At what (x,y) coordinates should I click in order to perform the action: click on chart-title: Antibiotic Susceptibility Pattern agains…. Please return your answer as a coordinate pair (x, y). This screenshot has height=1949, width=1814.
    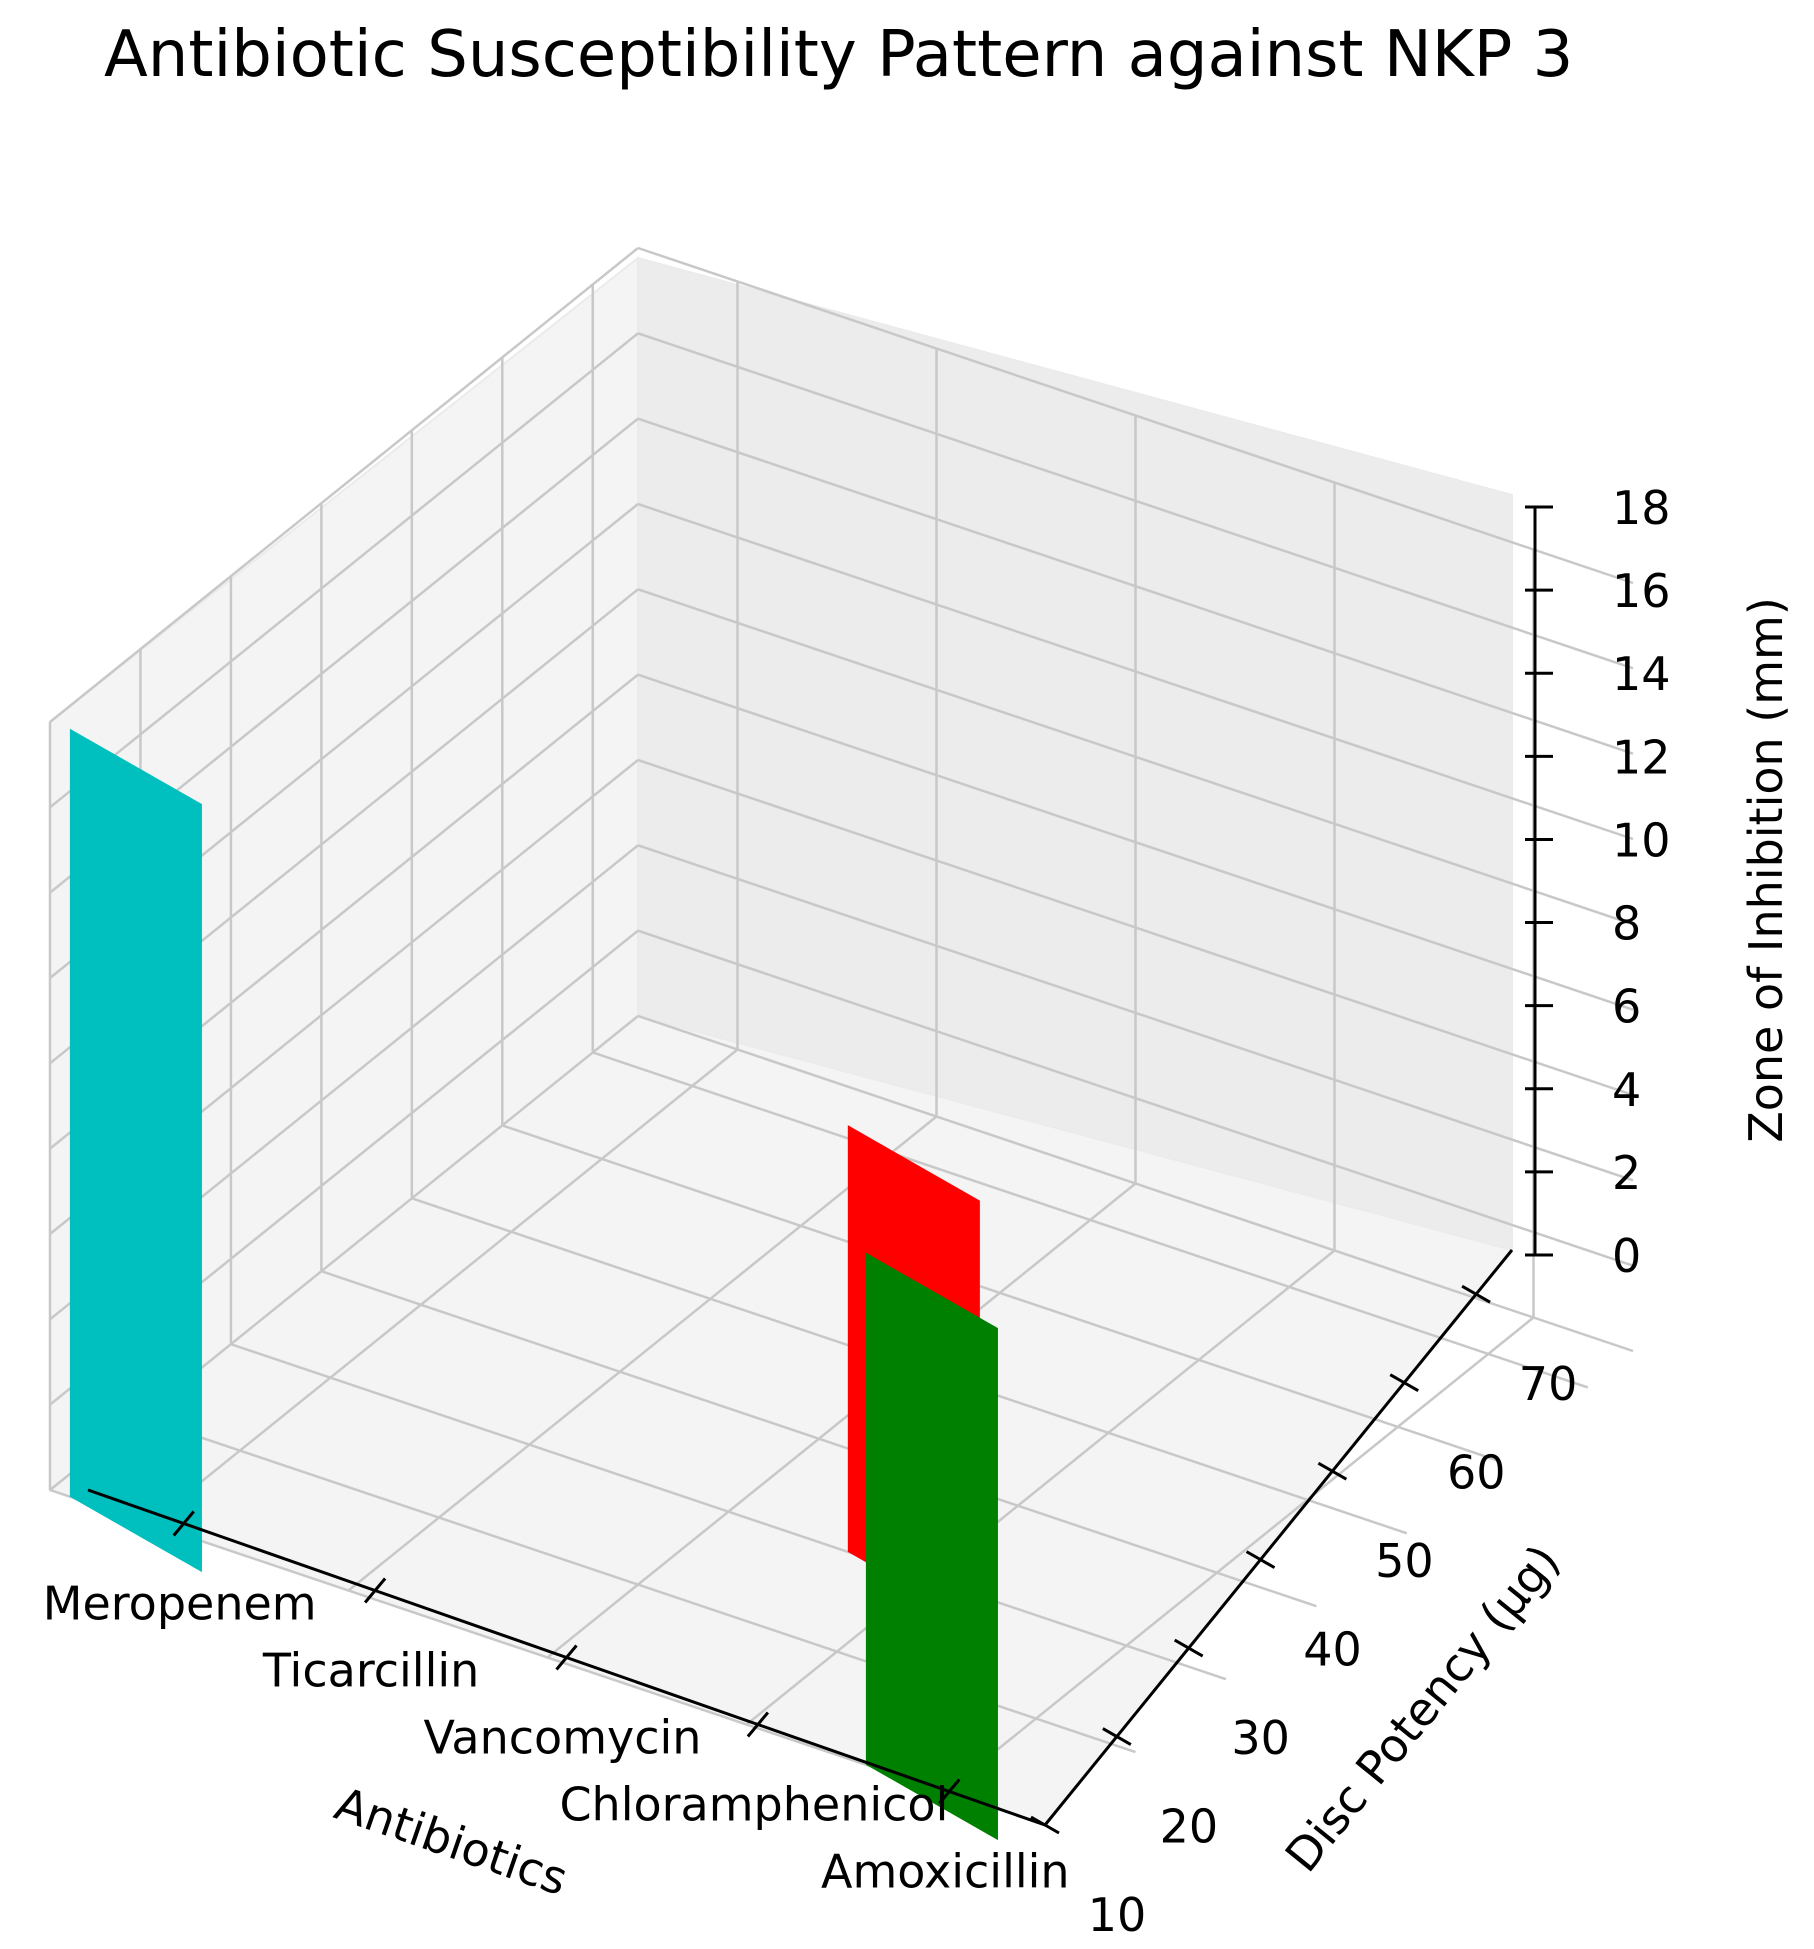
    Looking at the image, I should click on (838, 55).